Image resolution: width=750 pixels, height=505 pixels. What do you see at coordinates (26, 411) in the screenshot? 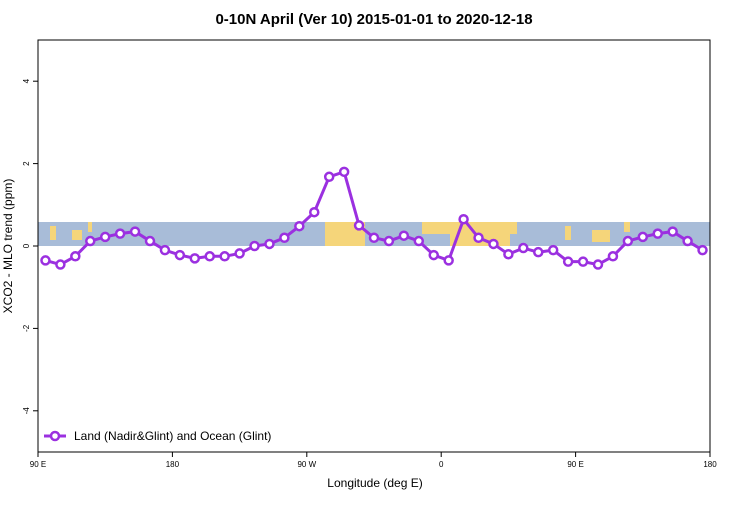
I see `y-tick-label: -4` at bounding box center [26, 411].